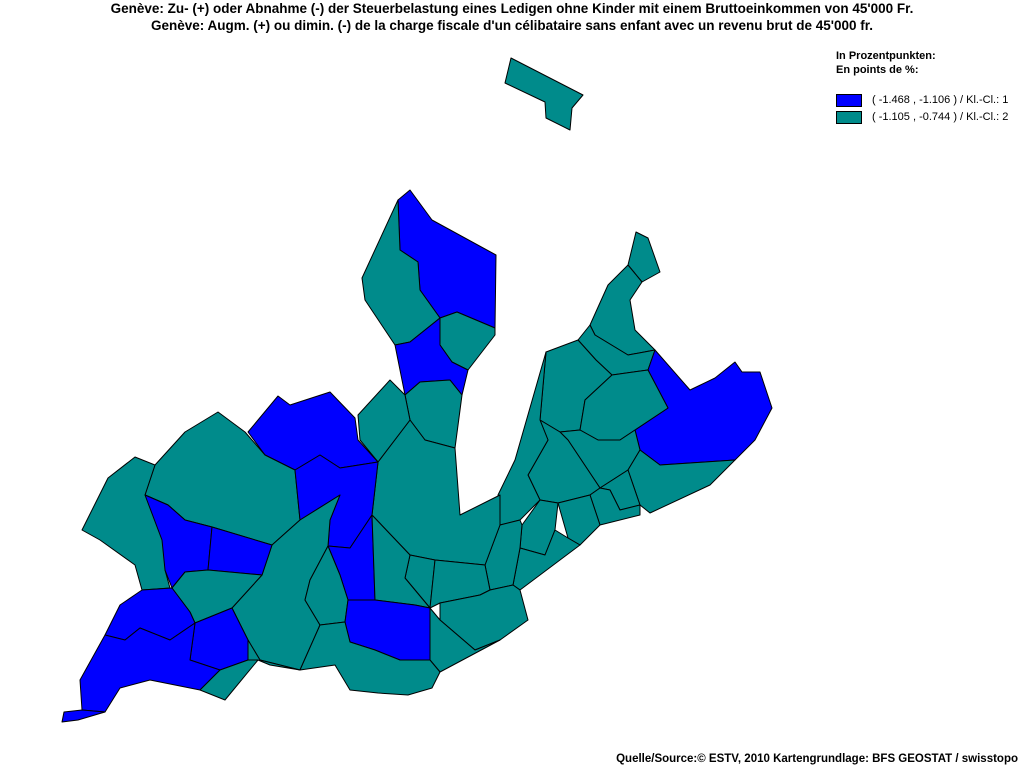  Describe the element at coordinates (940, 117) in the screenshot. I see `legend-label: ( -1.105 , -0.744 ) / Kl.-Cl.: 2` at that location.